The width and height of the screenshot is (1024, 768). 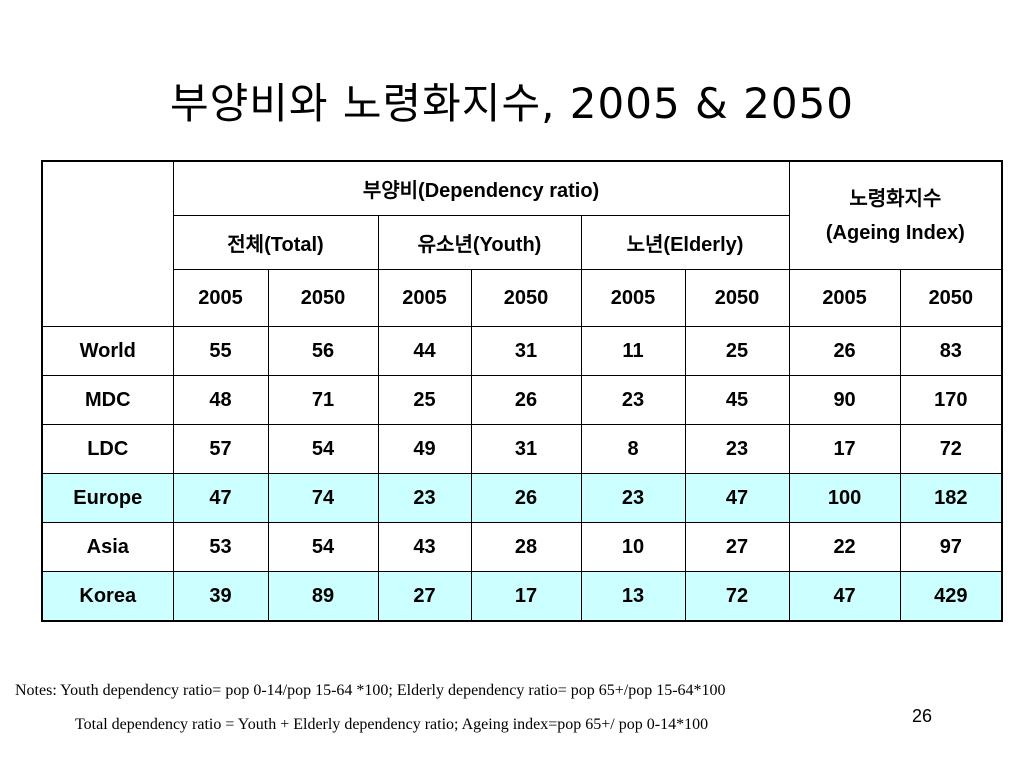 I want to click on row-label-cell: World, so click(x=107, y=351).